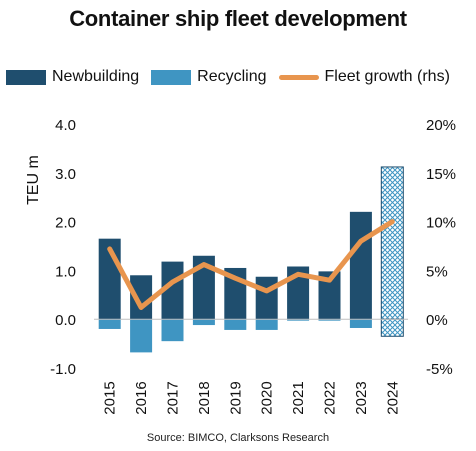 Image resolution: width=476 pixels, height=451 pixels. What do you see at coordinates (26, 77) in the screenshot?
I see `legend-swatch-newbuilding` at bounding box center [26, 77].